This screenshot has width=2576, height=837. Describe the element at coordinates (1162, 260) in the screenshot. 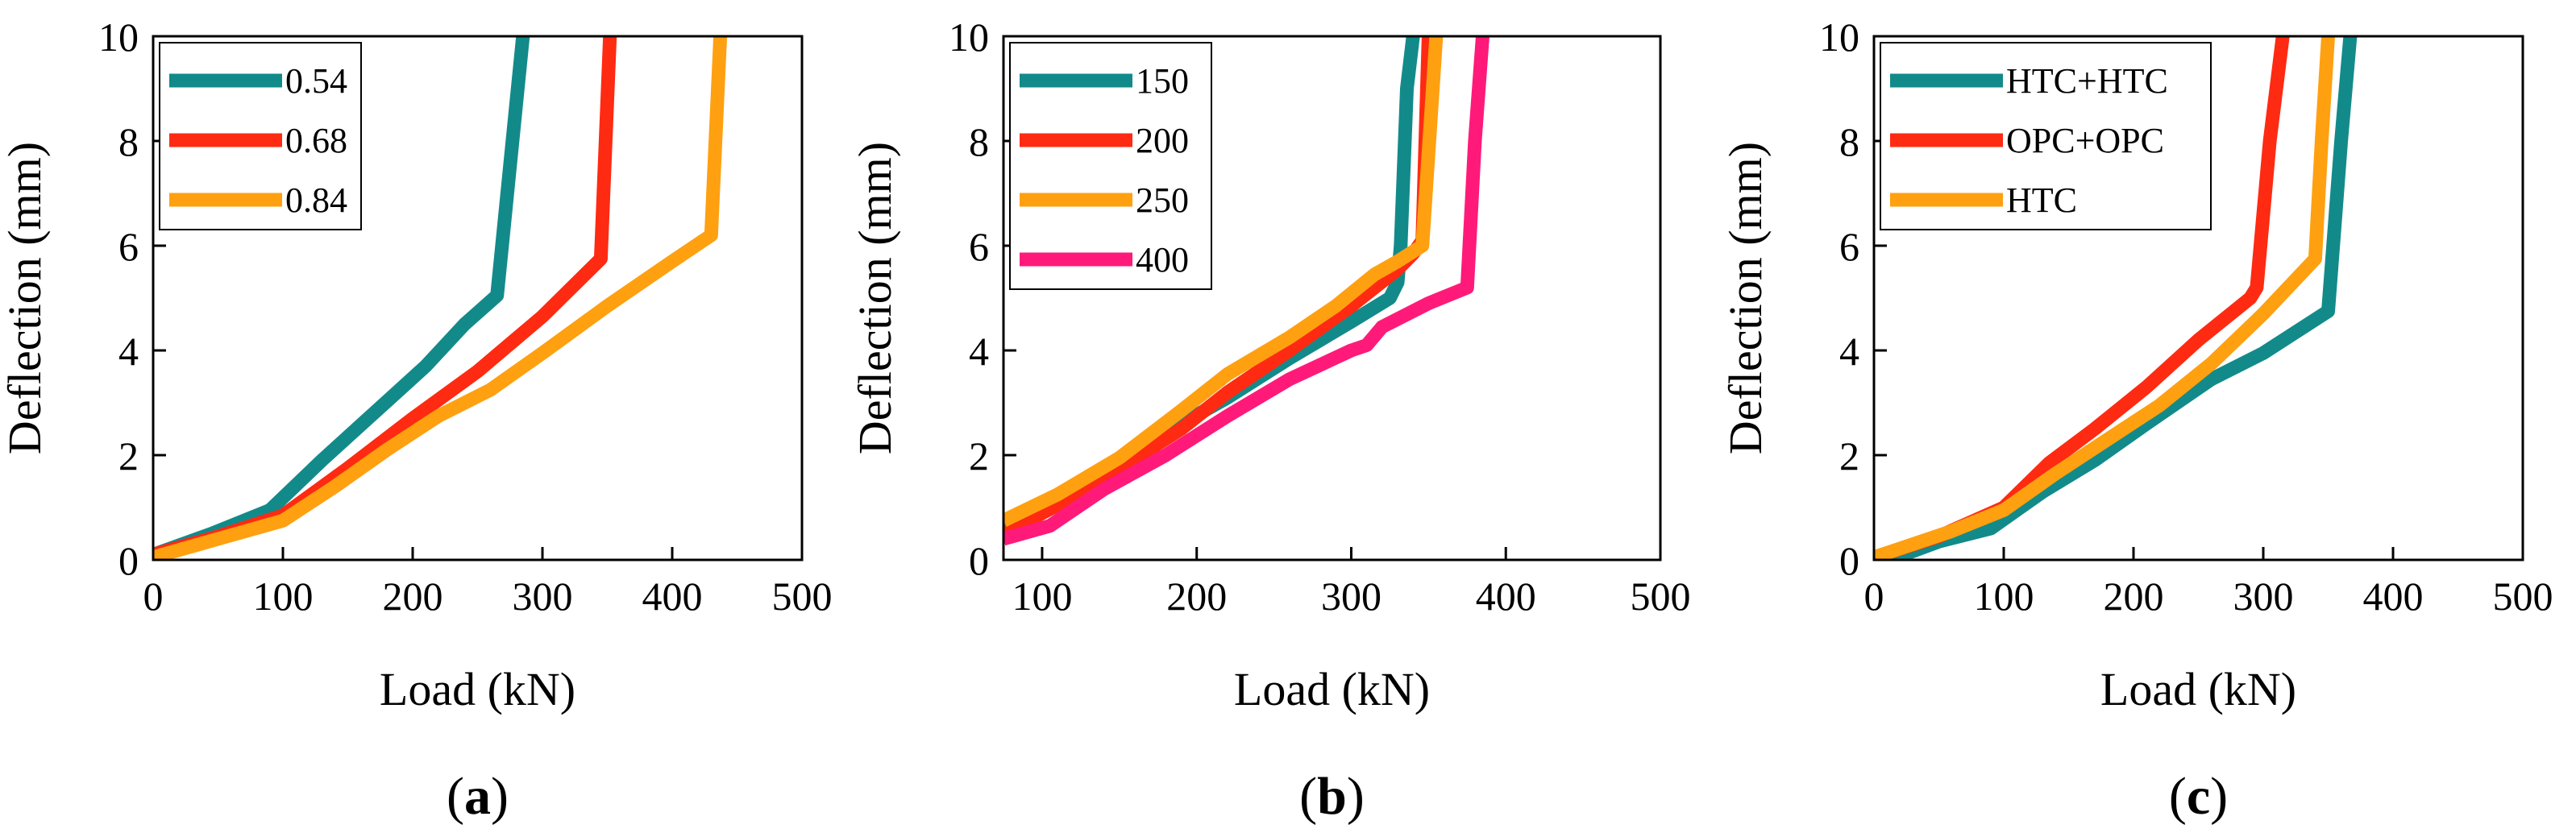

I see `legend-label: 400` at that location.